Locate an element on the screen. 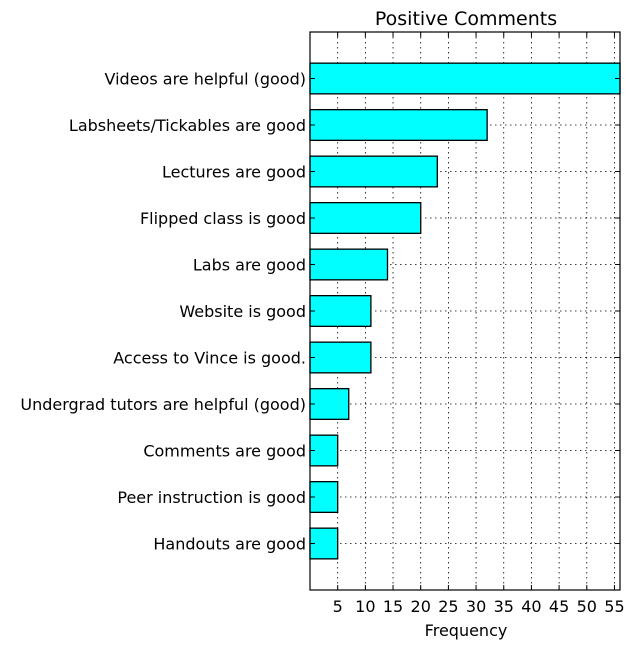 This screenshot has width=634, height=650. category-label: Flipped class is good is located at coordinates (223, 218).